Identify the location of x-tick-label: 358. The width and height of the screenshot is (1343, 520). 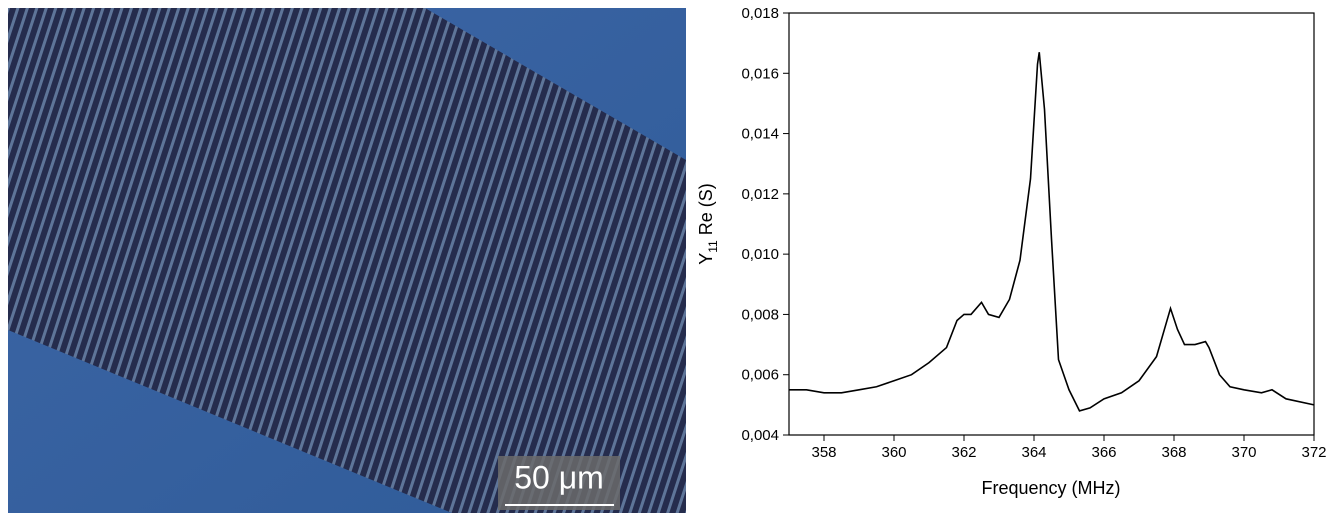
(823, 452).